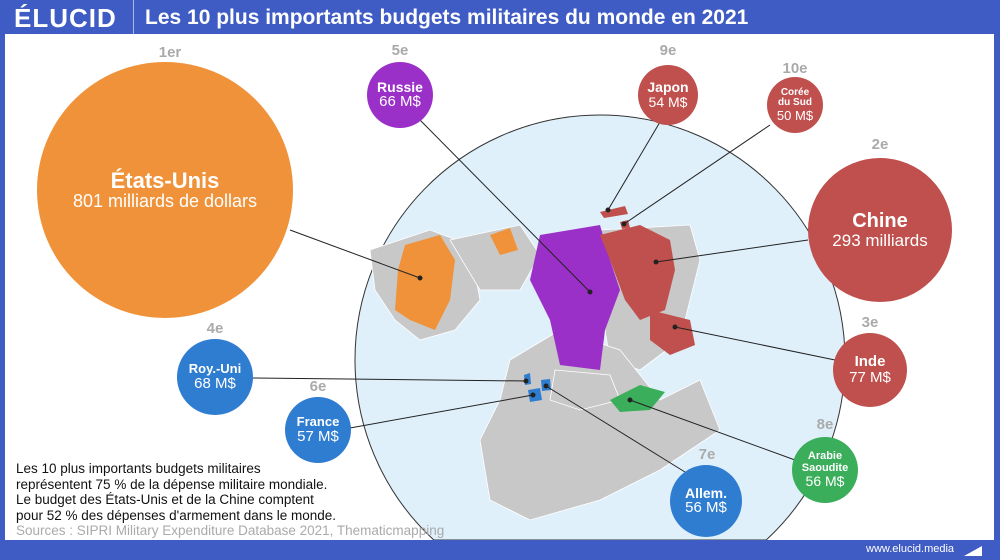  What do you see at coordinates (668, 102) in the screenshot?
I see `budget-value: 54 M$` at bounding box center [668, 102].